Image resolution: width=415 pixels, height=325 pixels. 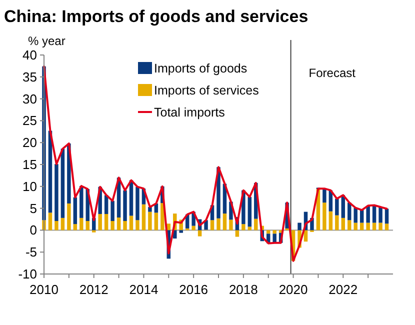 I want to click on y-axis-title: % year, so click(x=47, y=41).